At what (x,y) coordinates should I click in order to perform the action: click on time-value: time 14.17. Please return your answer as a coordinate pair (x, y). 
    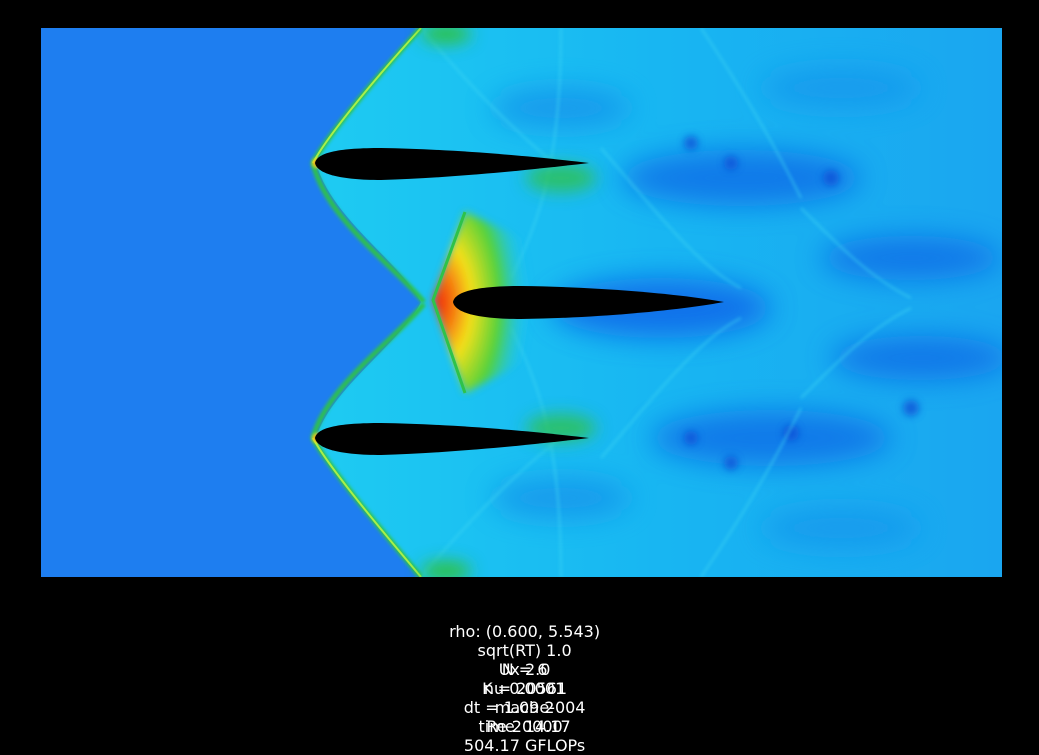
    Looking at the image, I should click on (524, 726).